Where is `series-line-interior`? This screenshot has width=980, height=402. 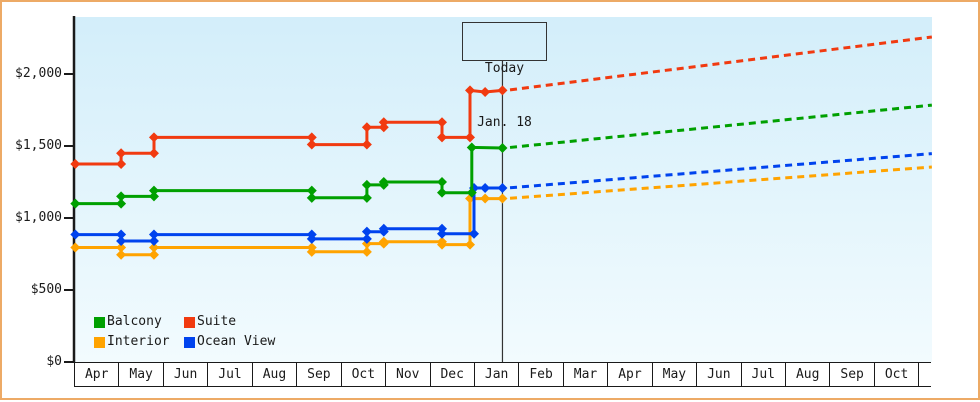 series-line-interior is located at coordinates (289, 227).